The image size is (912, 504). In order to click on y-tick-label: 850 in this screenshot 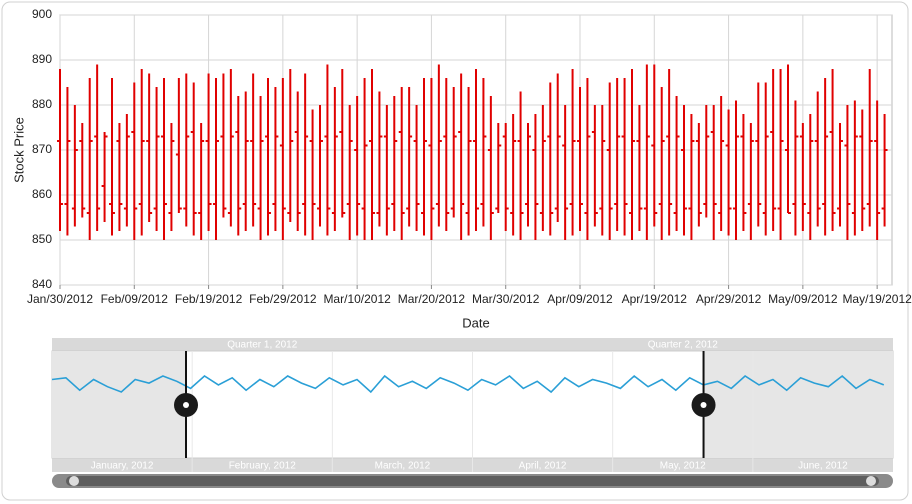, I will do `click(42, 239)`.